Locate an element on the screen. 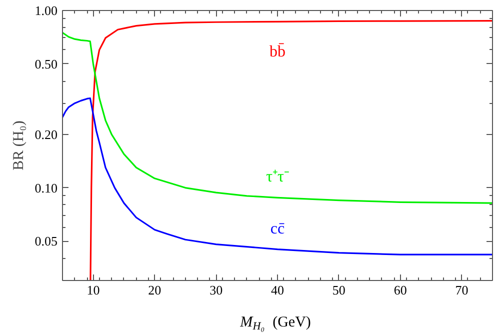 The height and width of the screenshot is (334, 498). x-tick-label: 60 is located at coordinates (400, 290).